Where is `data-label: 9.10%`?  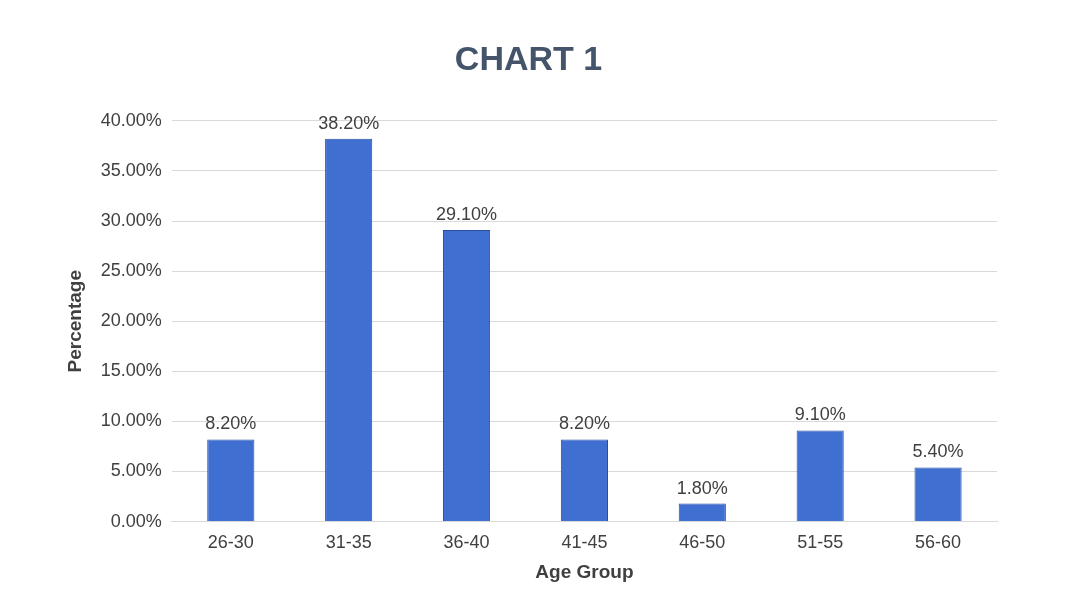
data-label: 9.10% is located at coordinates (820, 414).